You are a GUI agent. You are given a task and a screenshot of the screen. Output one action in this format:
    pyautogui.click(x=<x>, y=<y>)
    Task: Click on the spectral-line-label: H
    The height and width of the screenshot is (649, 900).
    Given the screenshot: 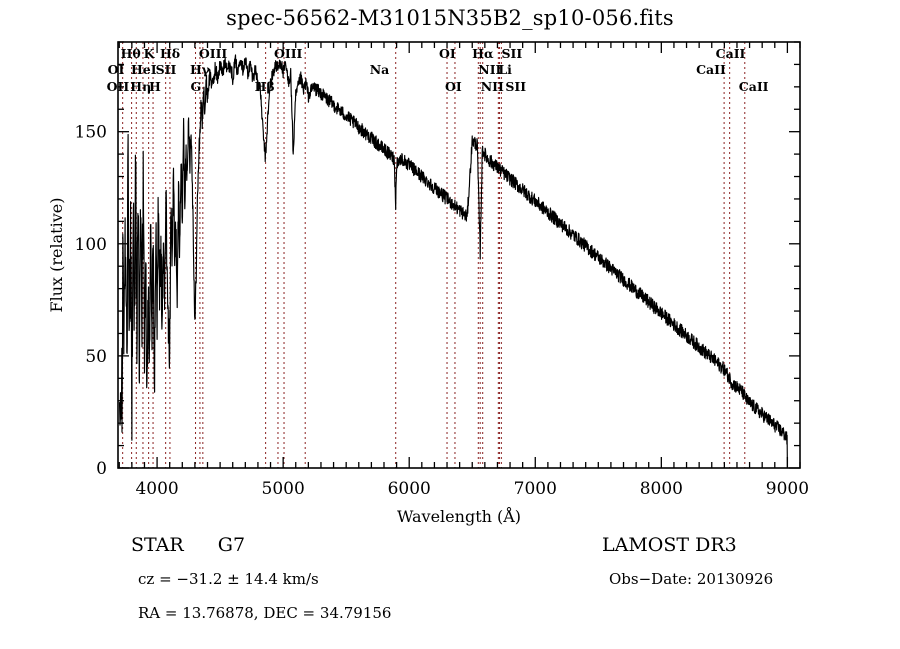 What is the action you would take?
    pyautogui.click(x=155, y=86)
    